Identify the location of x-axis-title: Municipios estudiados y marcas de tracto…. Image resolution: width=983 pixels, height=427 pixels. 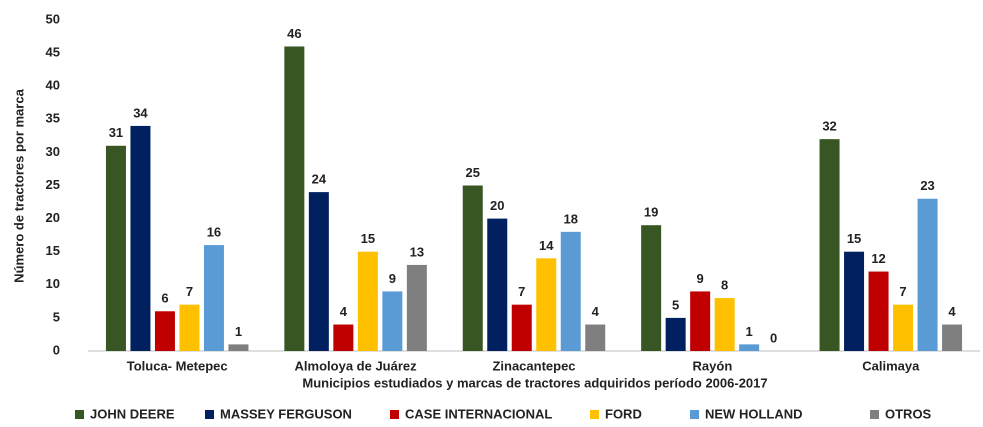
(534, 382).